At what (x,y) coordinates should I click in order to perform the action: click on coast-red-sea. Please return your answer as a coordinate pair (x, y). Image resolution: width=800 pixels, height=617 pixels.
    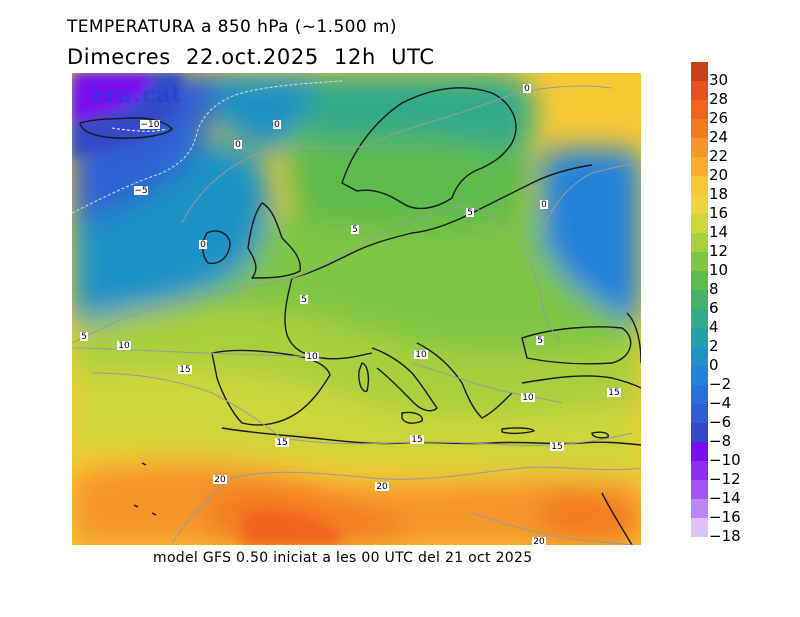
    Looking at the image, I should click on (617, 518).